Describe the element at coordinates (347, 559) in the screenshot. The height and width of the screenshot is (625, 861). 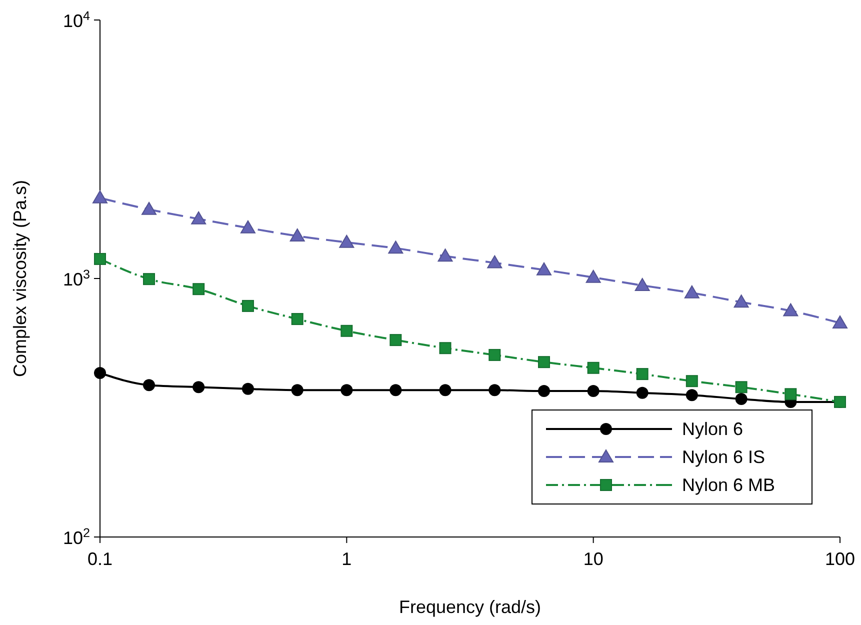
I see `x-tick-label: 1` at that location.